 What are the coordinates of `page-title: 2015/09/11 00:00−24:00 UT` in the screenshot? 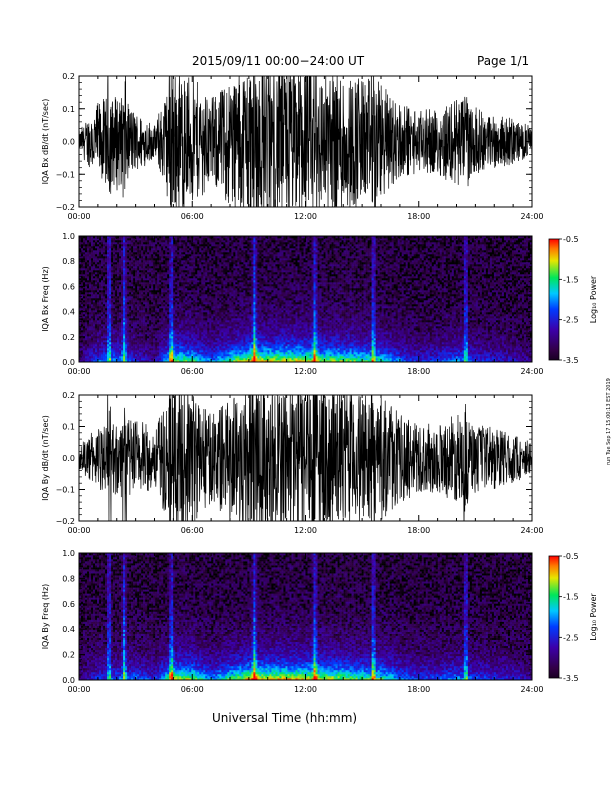 It's located at (278, 61).